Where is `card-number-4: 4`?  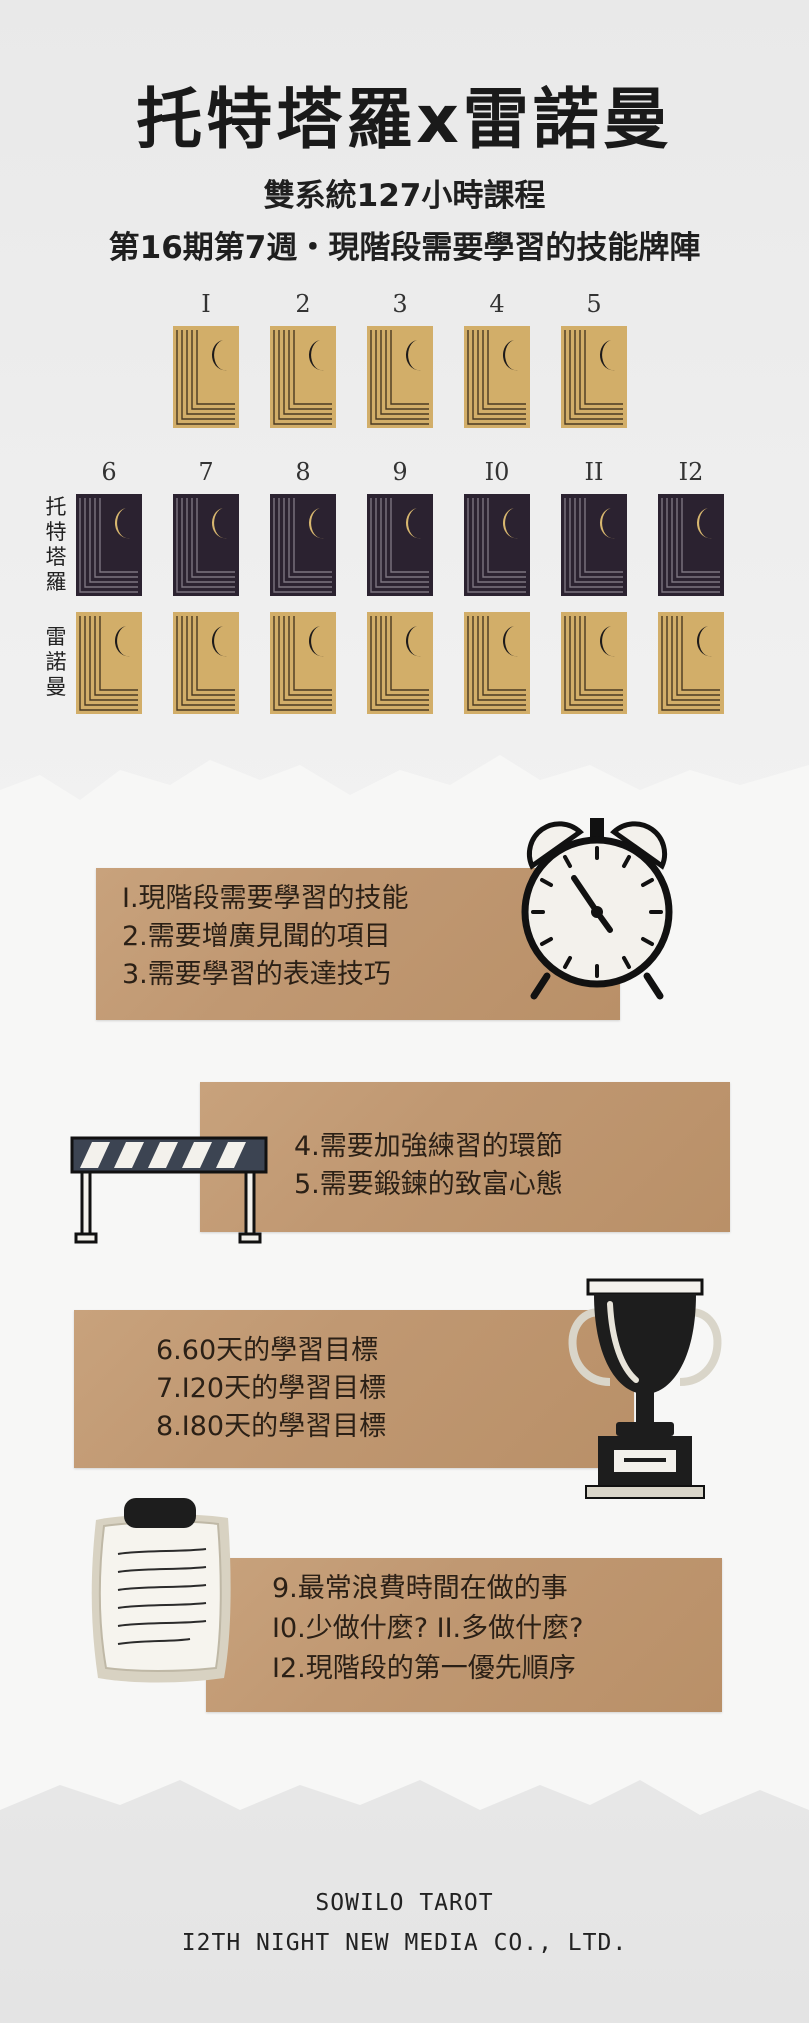
card-number-4: 4 is located at coordinates (497, 304).